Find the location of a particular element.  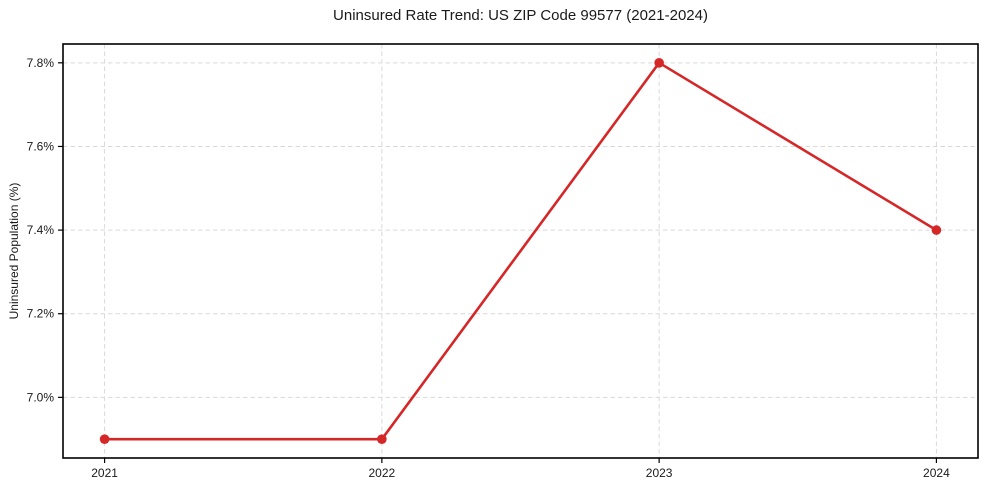

y-tick-label: 7.2% is located at coordinates (41, 314).